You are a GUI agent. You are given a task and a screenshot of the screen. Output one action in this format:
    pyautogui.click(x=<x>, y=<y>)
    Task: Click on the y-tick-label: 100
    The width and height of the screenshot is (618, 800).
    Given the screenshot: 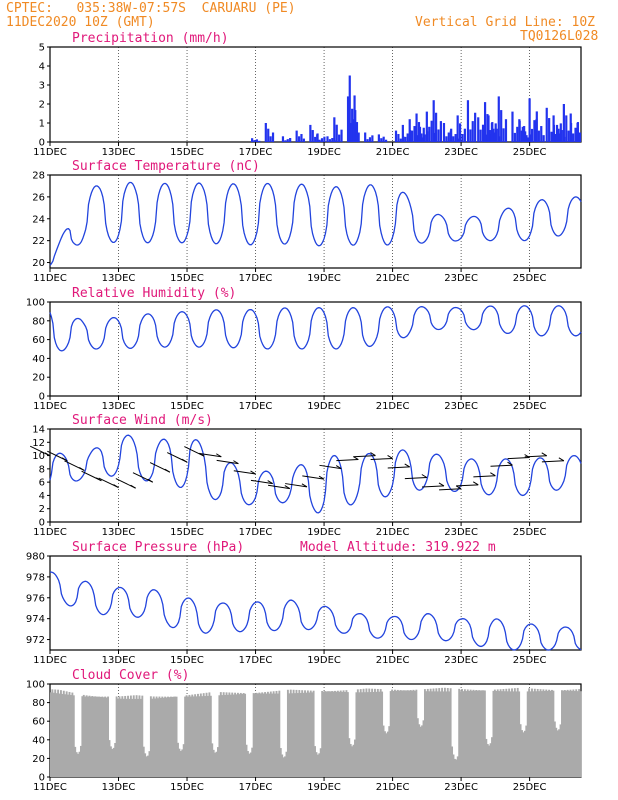 What is the action you would take?
    pyautogui.click(x=35, y=685)
    